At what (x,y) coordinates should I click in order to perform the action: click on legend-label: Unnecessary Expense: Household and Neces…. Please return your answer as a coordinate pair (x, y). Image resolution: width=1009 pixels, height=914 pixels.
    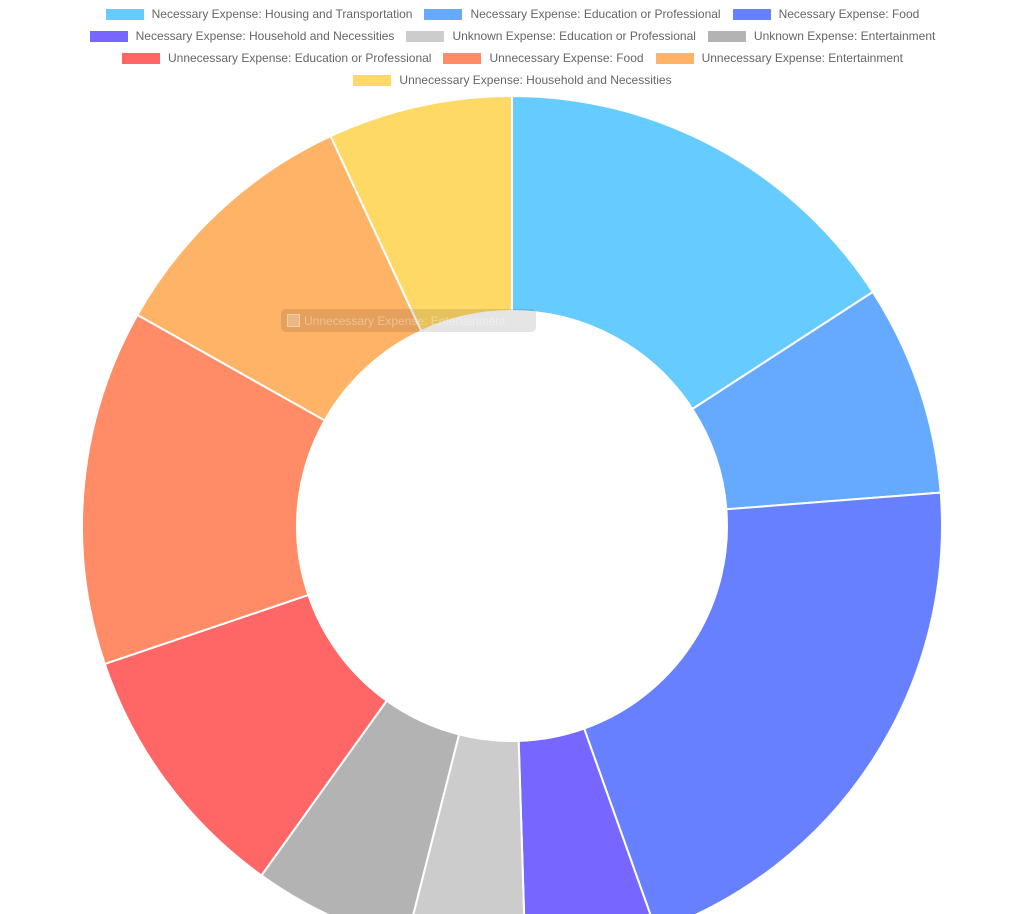
    Looking at the image, I should click on (535, 80).